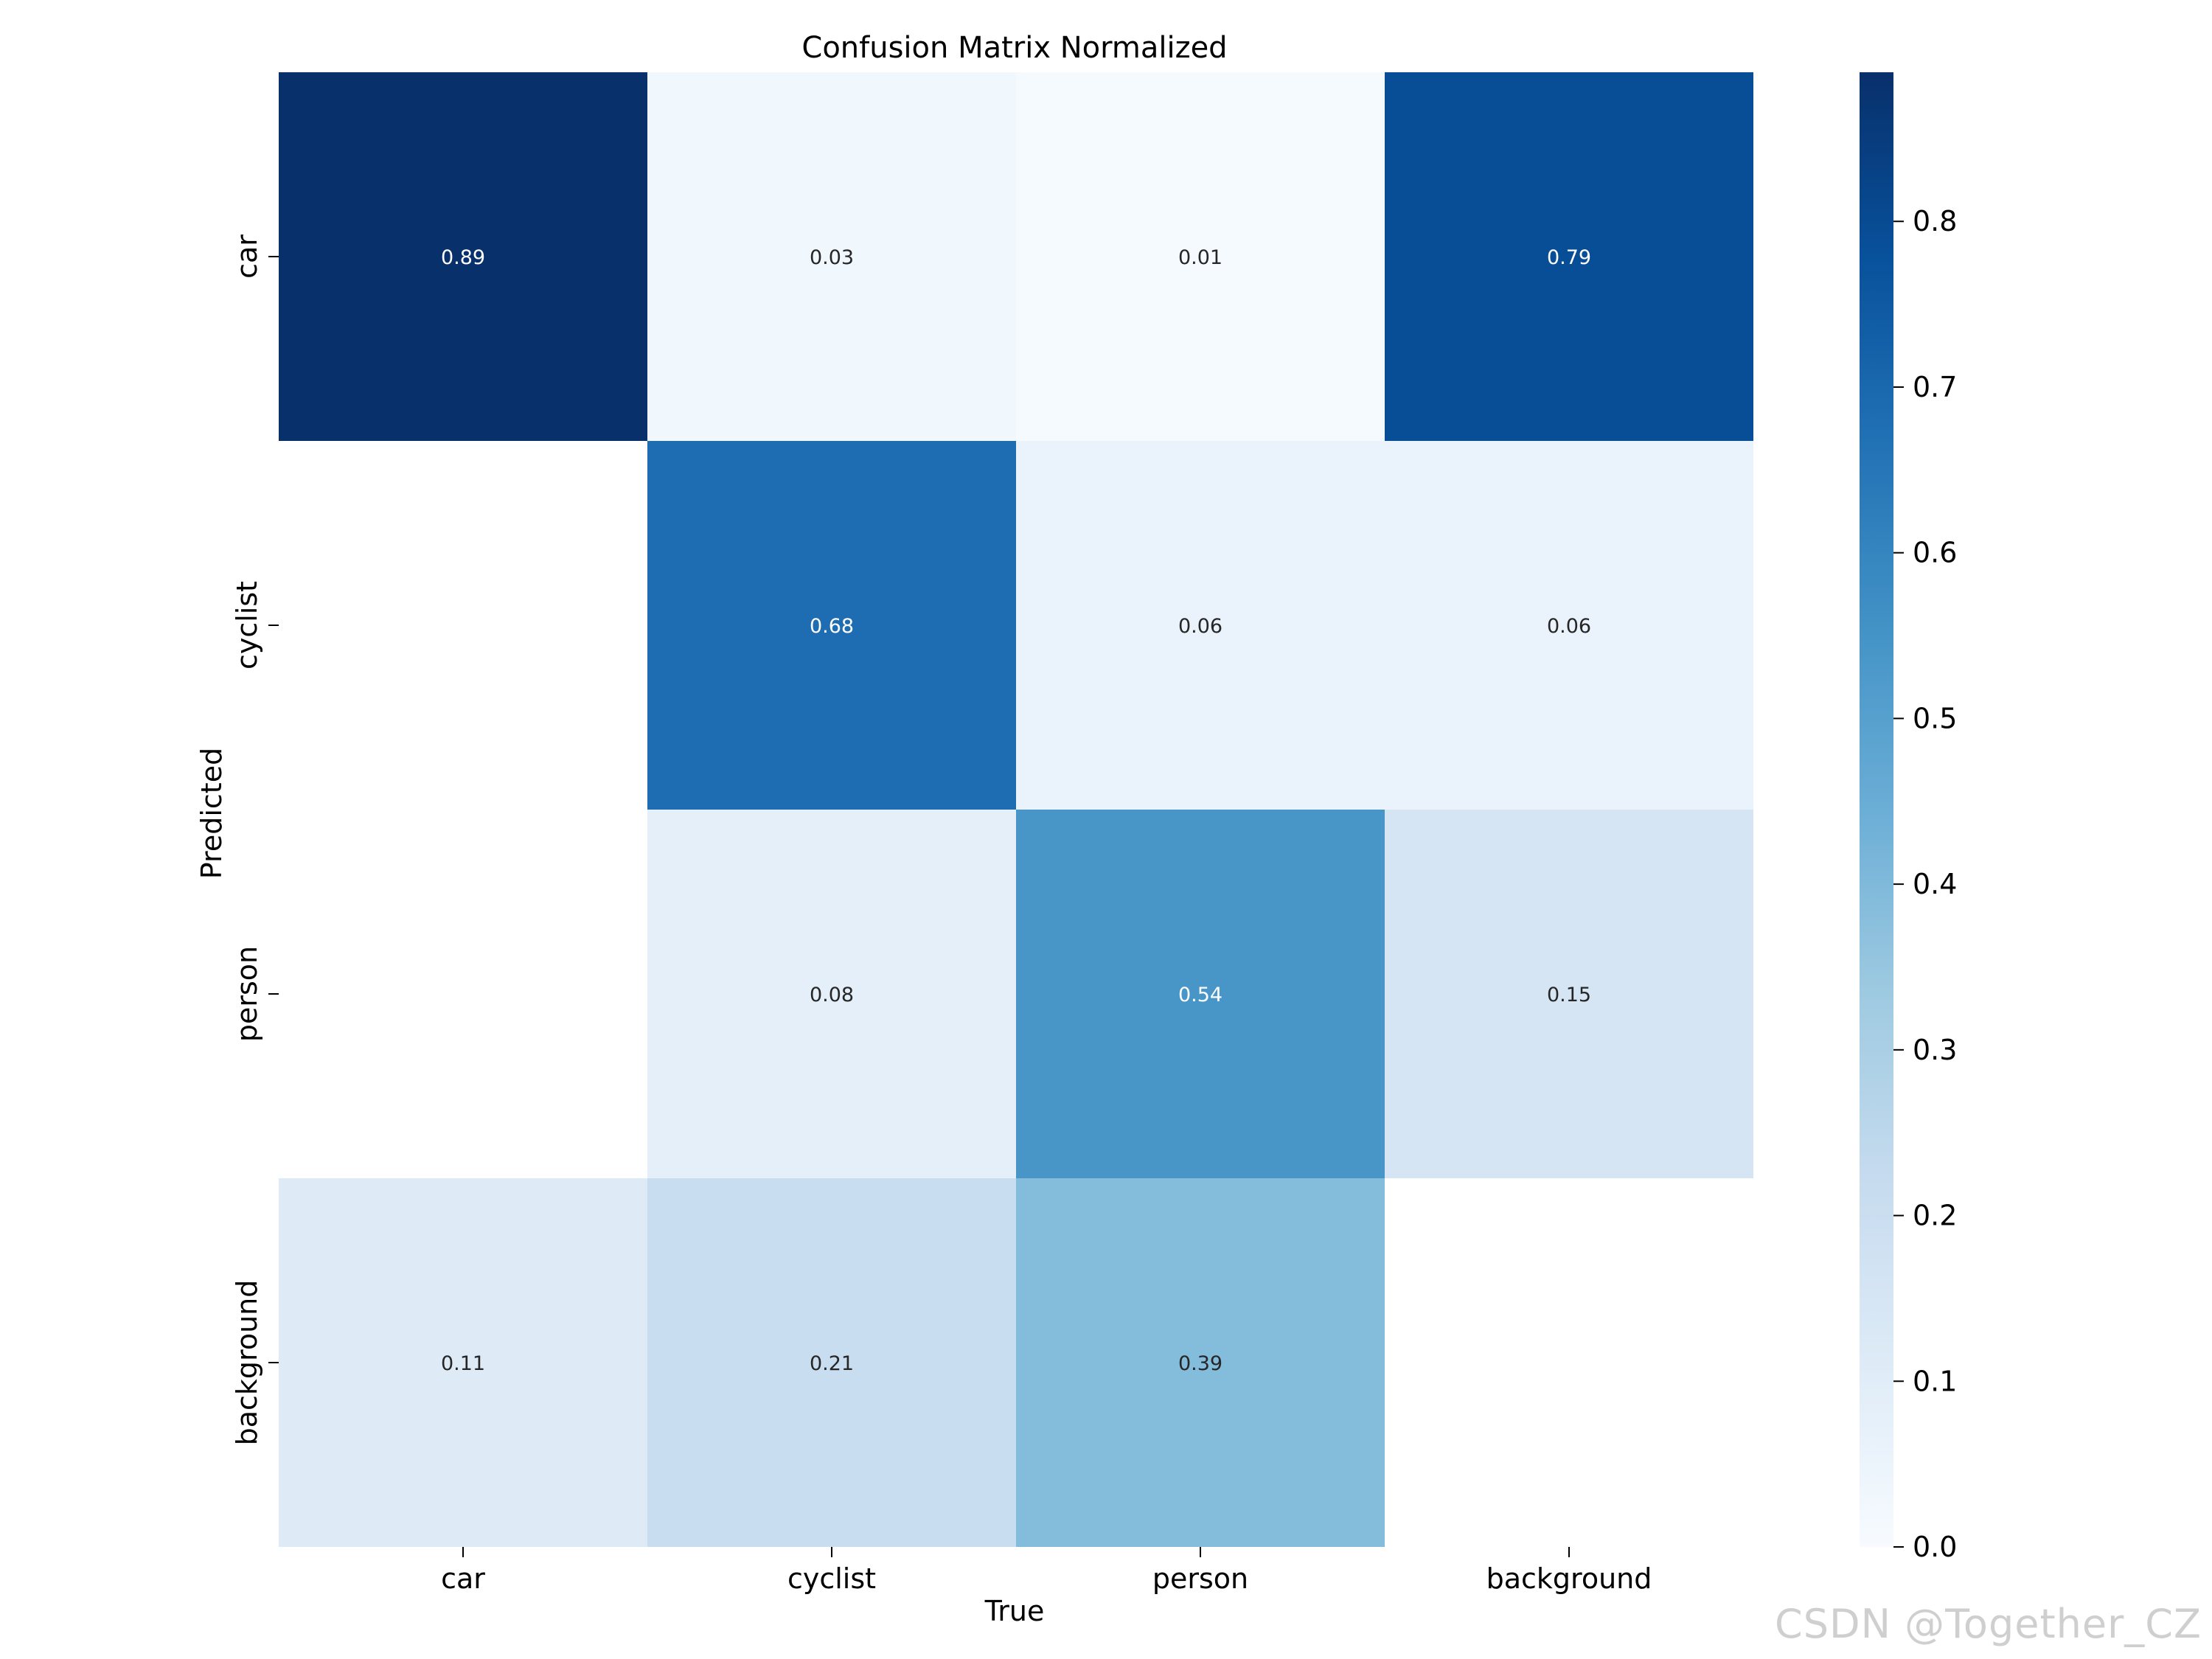 Image resolution: width=2212 pixels, height=1659 pixels. I want to click on cell-value-label: 0.54, so click(1200, 995).